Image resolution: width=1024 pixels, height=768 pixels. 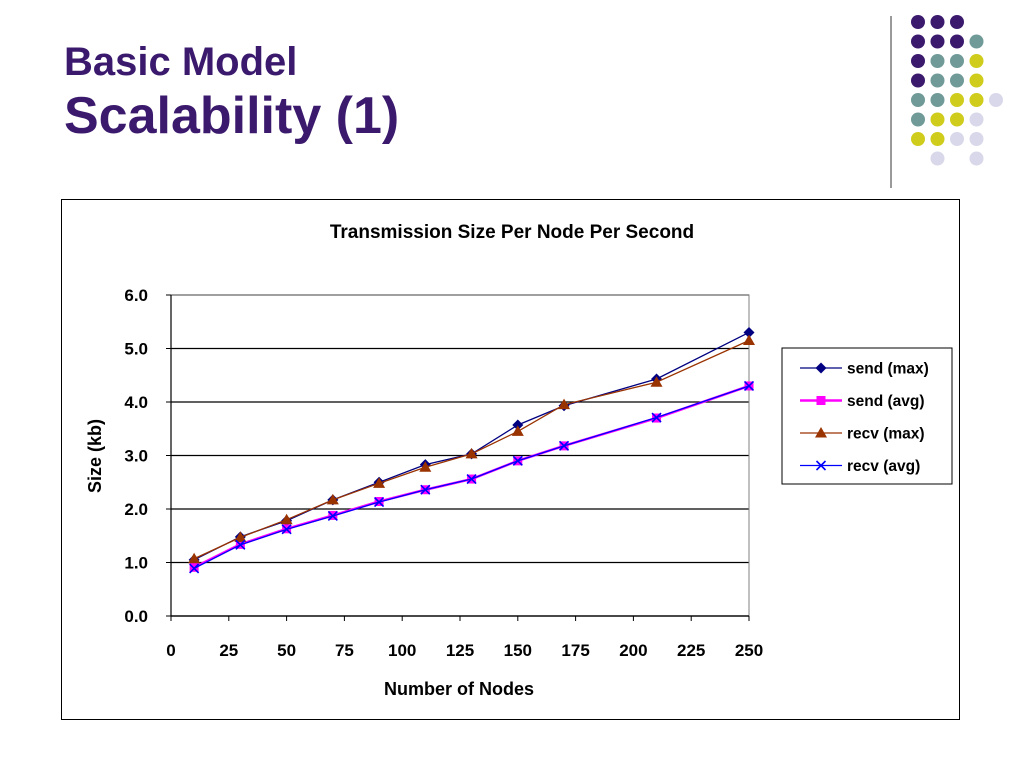 I want to click on legend-box, so click(x=867, y=416).